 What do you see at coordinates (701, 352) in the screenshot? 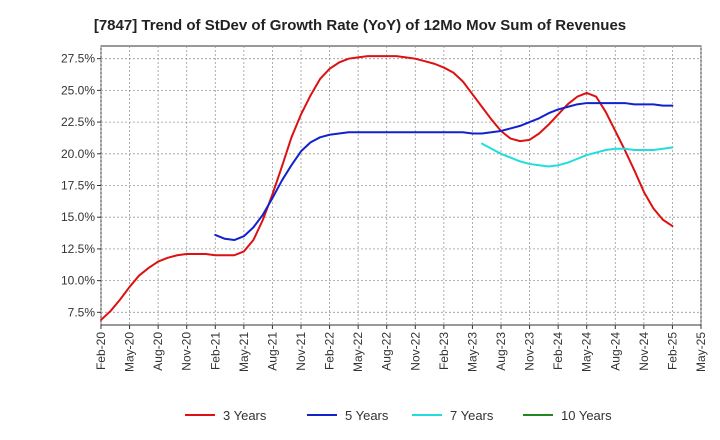
I see `x-tick-label: May-25` at bounding box center [701, 352].